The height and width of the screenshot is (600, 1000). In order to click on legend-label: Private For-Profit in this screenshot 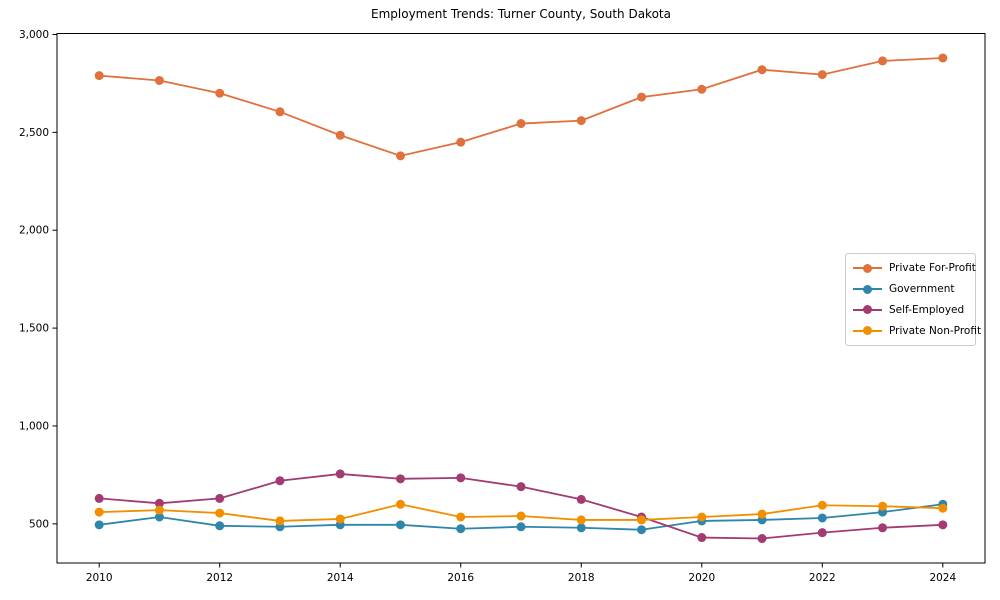, I will do `click(932, 268)`.